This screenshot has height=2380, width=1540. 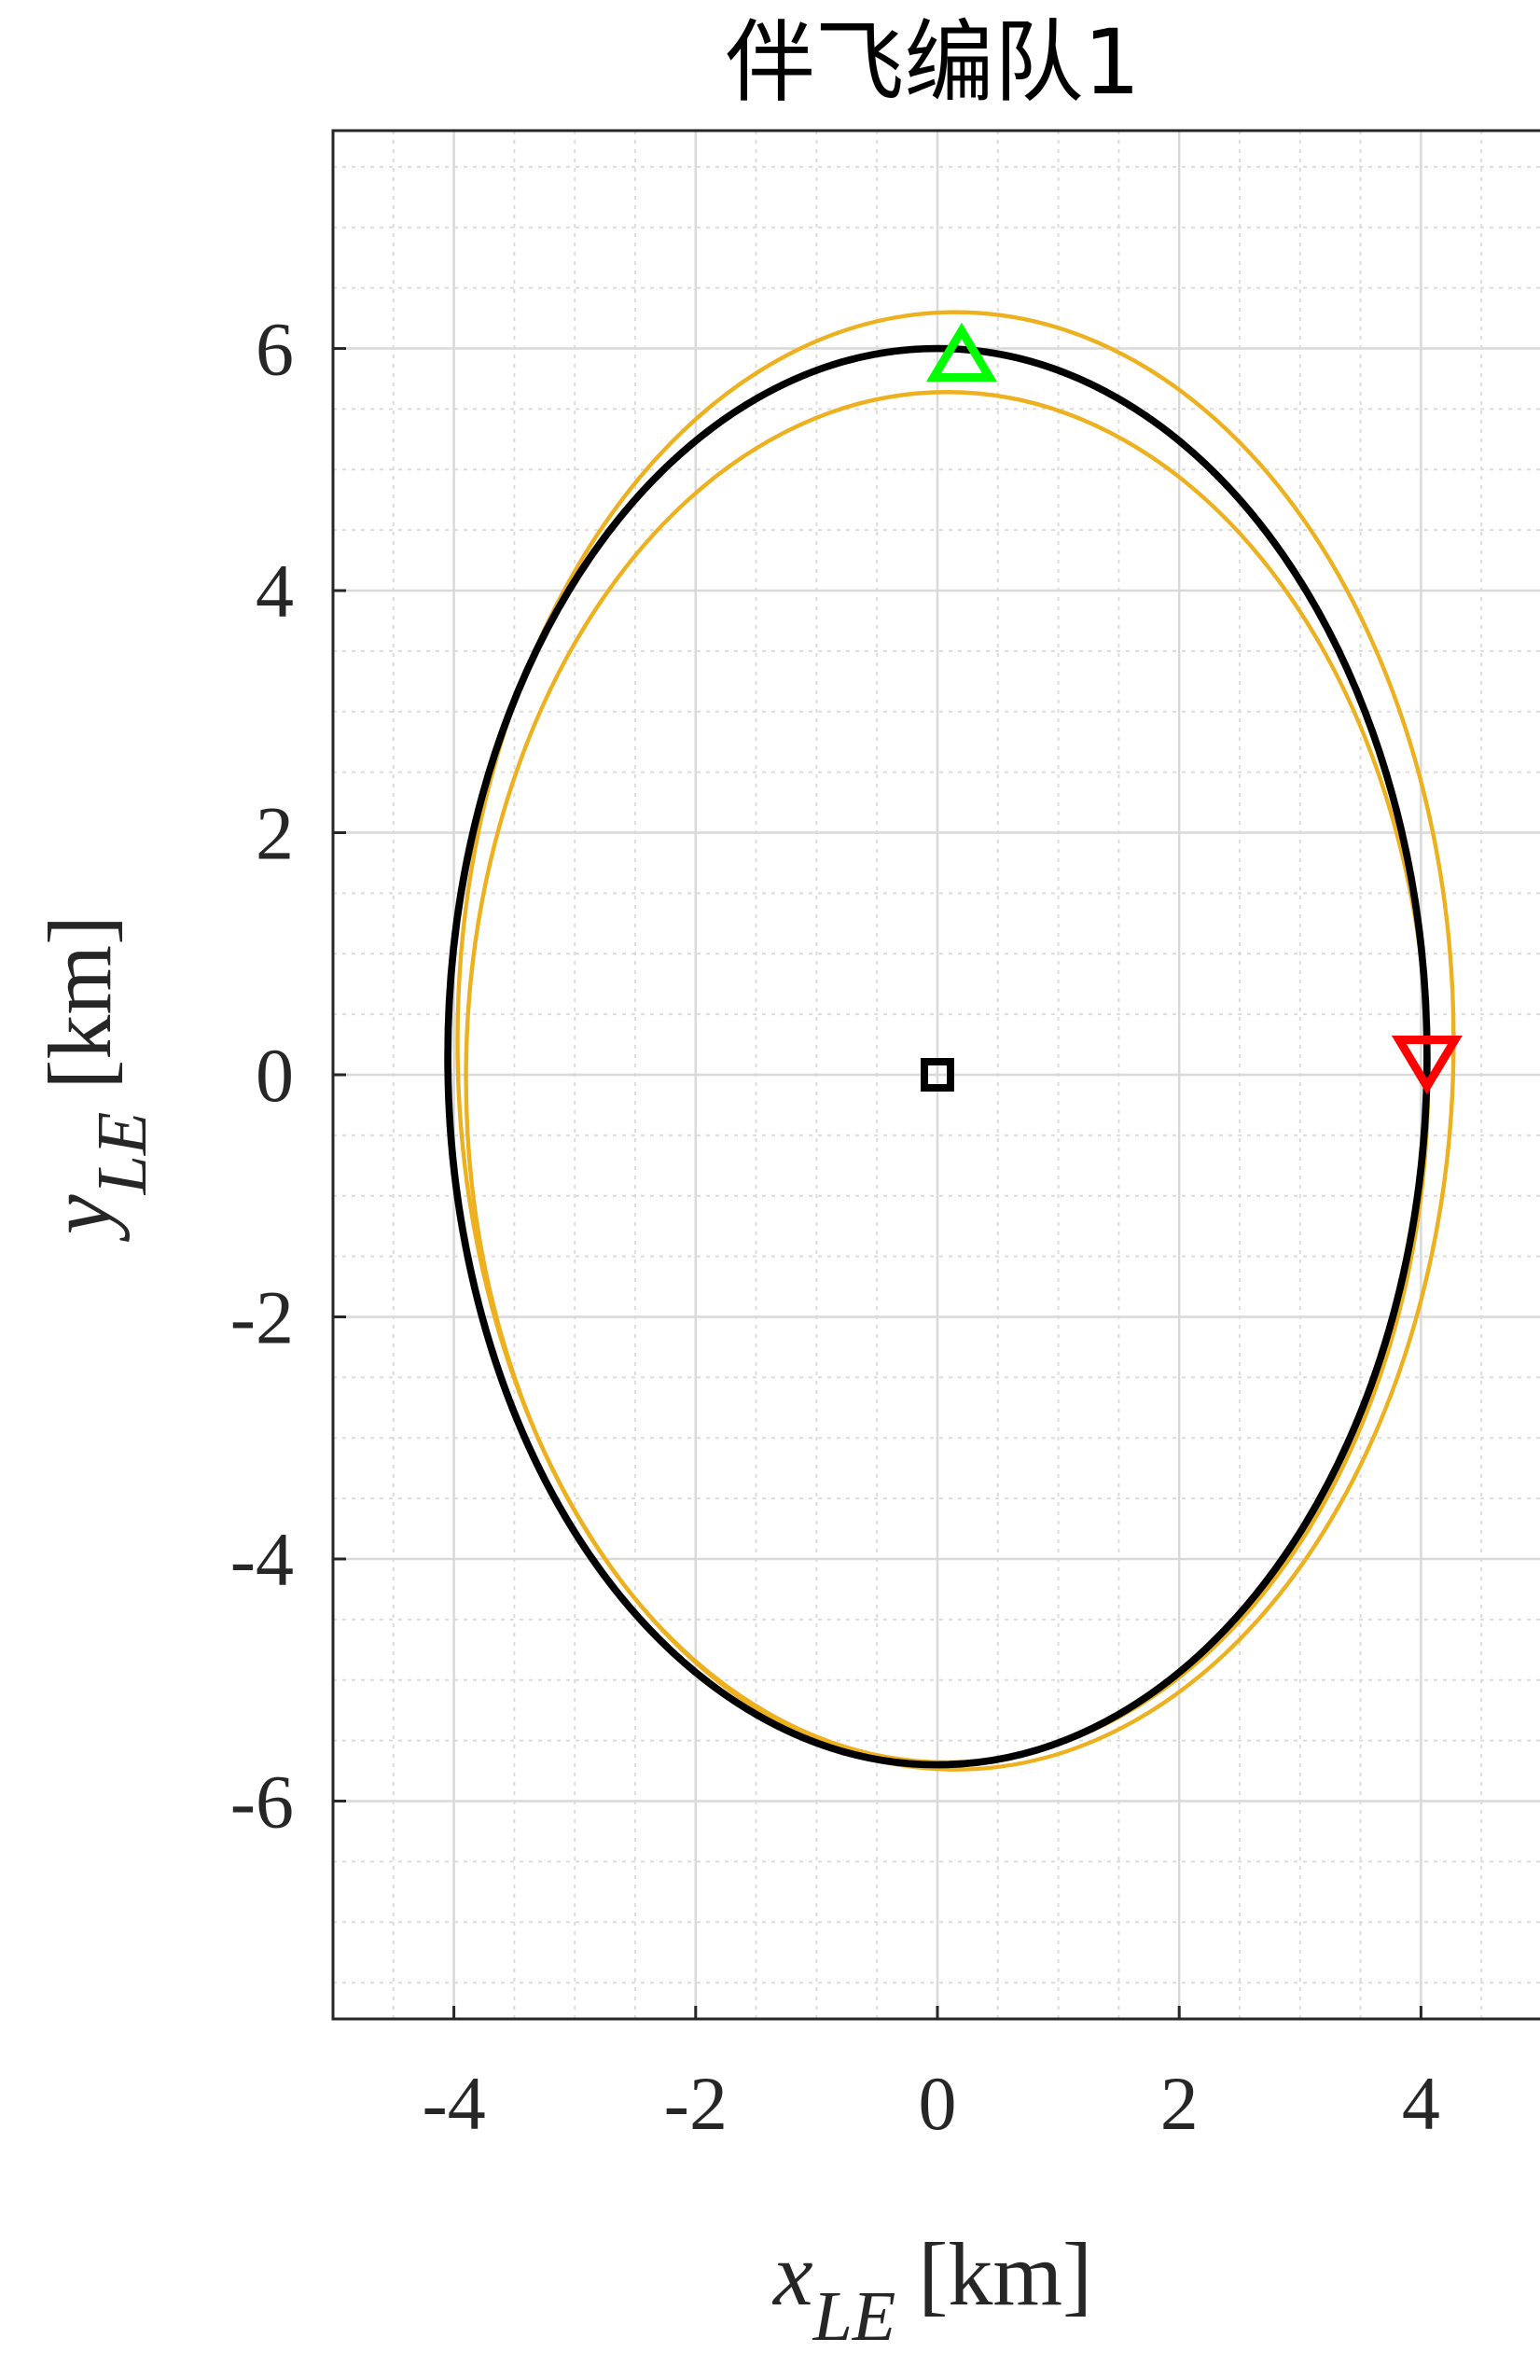 I want to click on y-tick-label: 2, so click(x=275, y=833).